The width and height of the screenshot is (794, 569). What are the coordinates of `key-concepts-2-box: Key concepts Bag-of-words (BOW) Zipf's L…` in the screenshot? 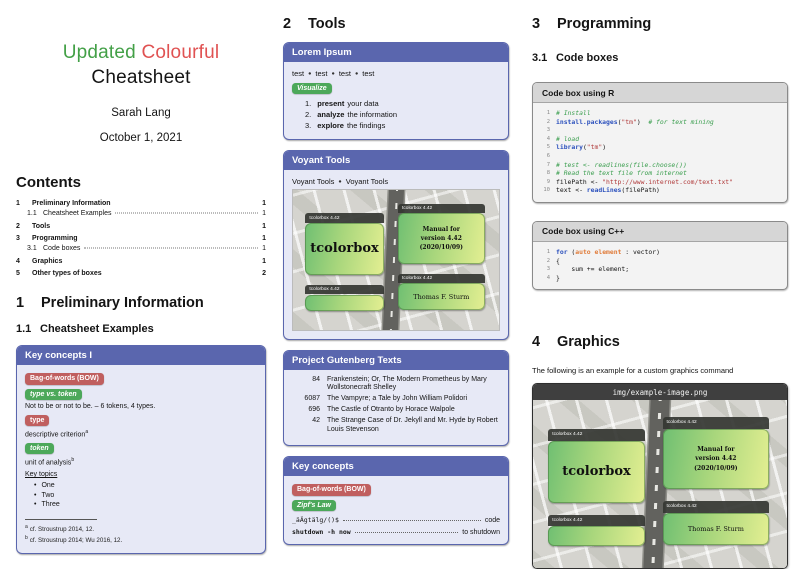 It's located at (396, 500).